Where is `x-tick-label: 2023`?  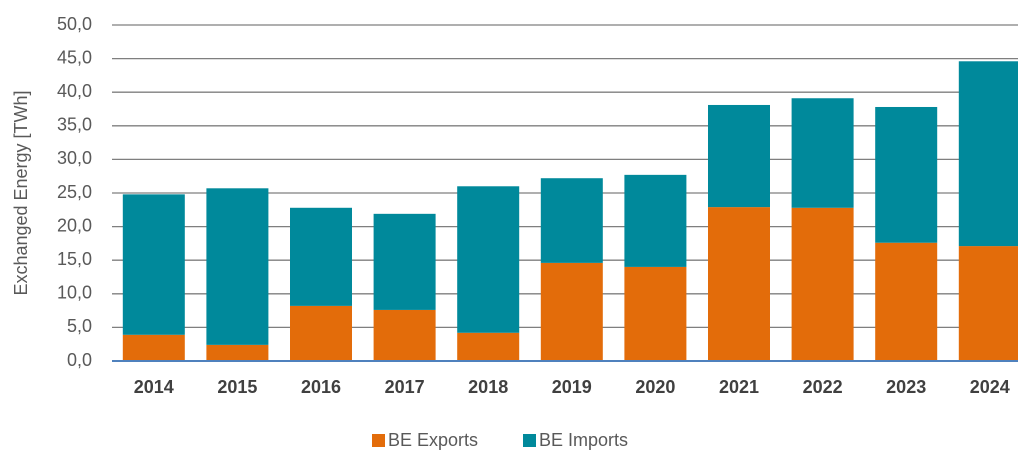 x-tick-label: 2023 is located at coordinates (906, 387).